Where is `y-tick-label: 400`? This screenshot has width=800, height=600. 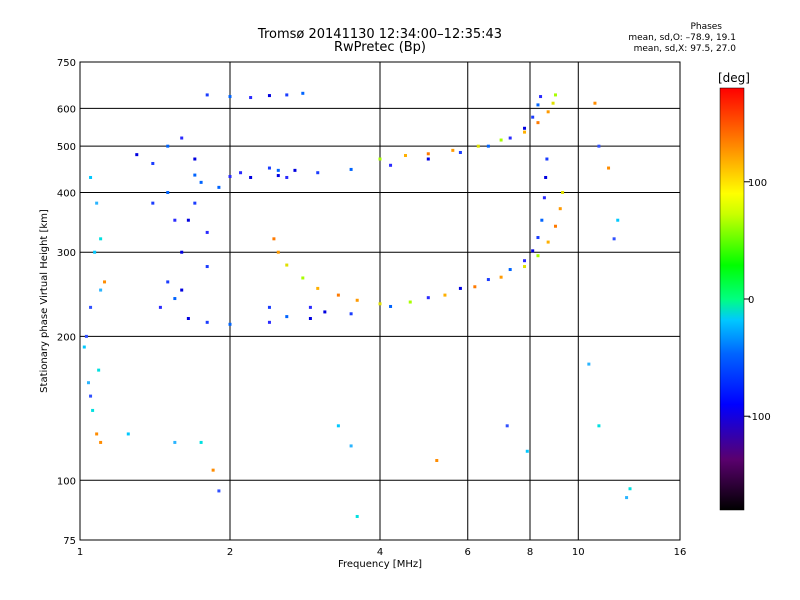 y-tick-label: 400 is located at coordinates (66, 193).